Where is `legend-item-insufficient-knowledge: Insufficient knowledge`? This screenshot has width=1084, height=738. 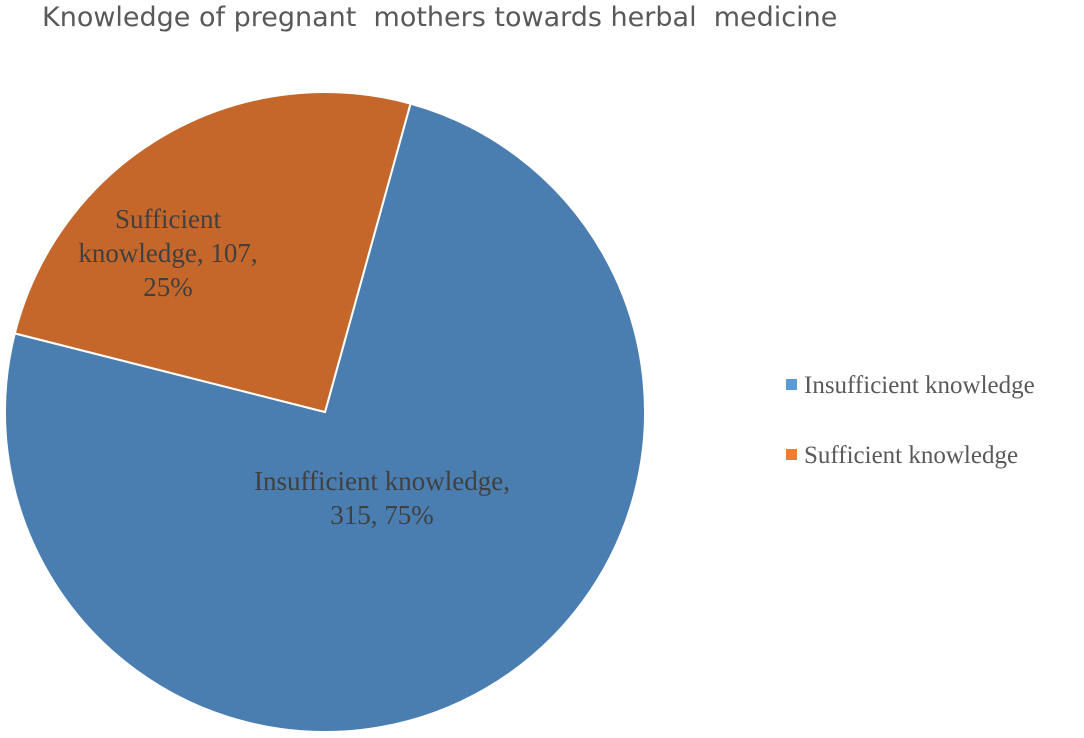 legend-item-insufficient-knowledge: Insufficient knowledge is located at coordinates (910, 385).